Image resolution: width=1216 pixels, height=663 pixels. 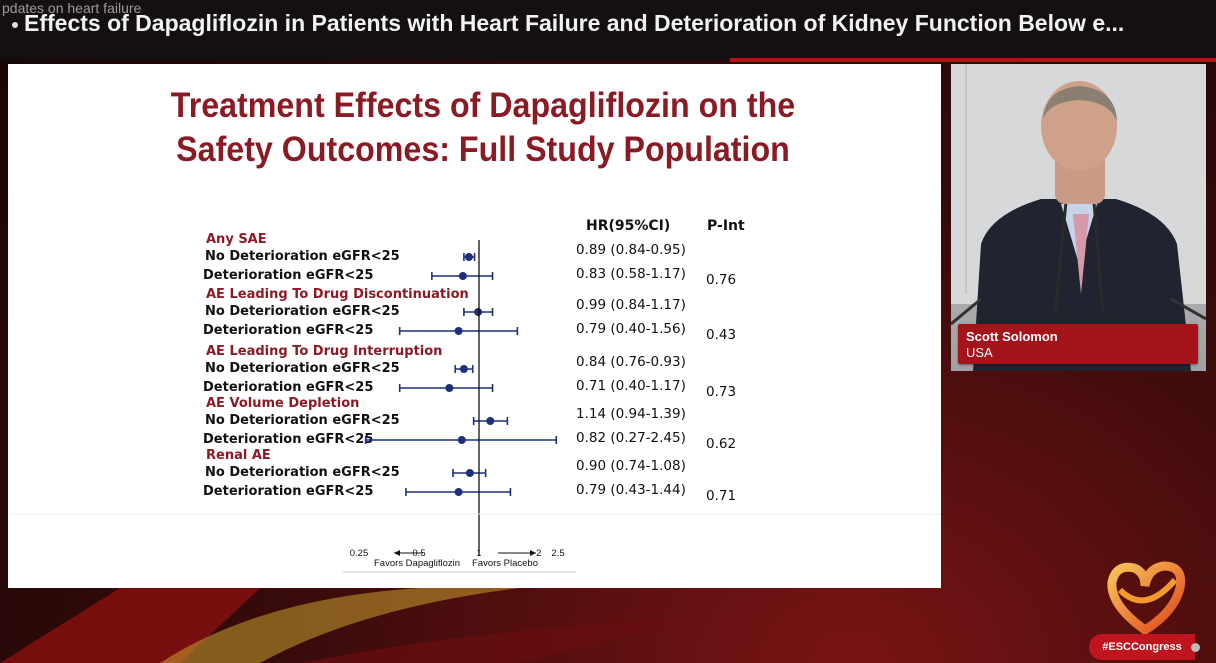 I want to click on accent-line, so click(x=973, y=60).